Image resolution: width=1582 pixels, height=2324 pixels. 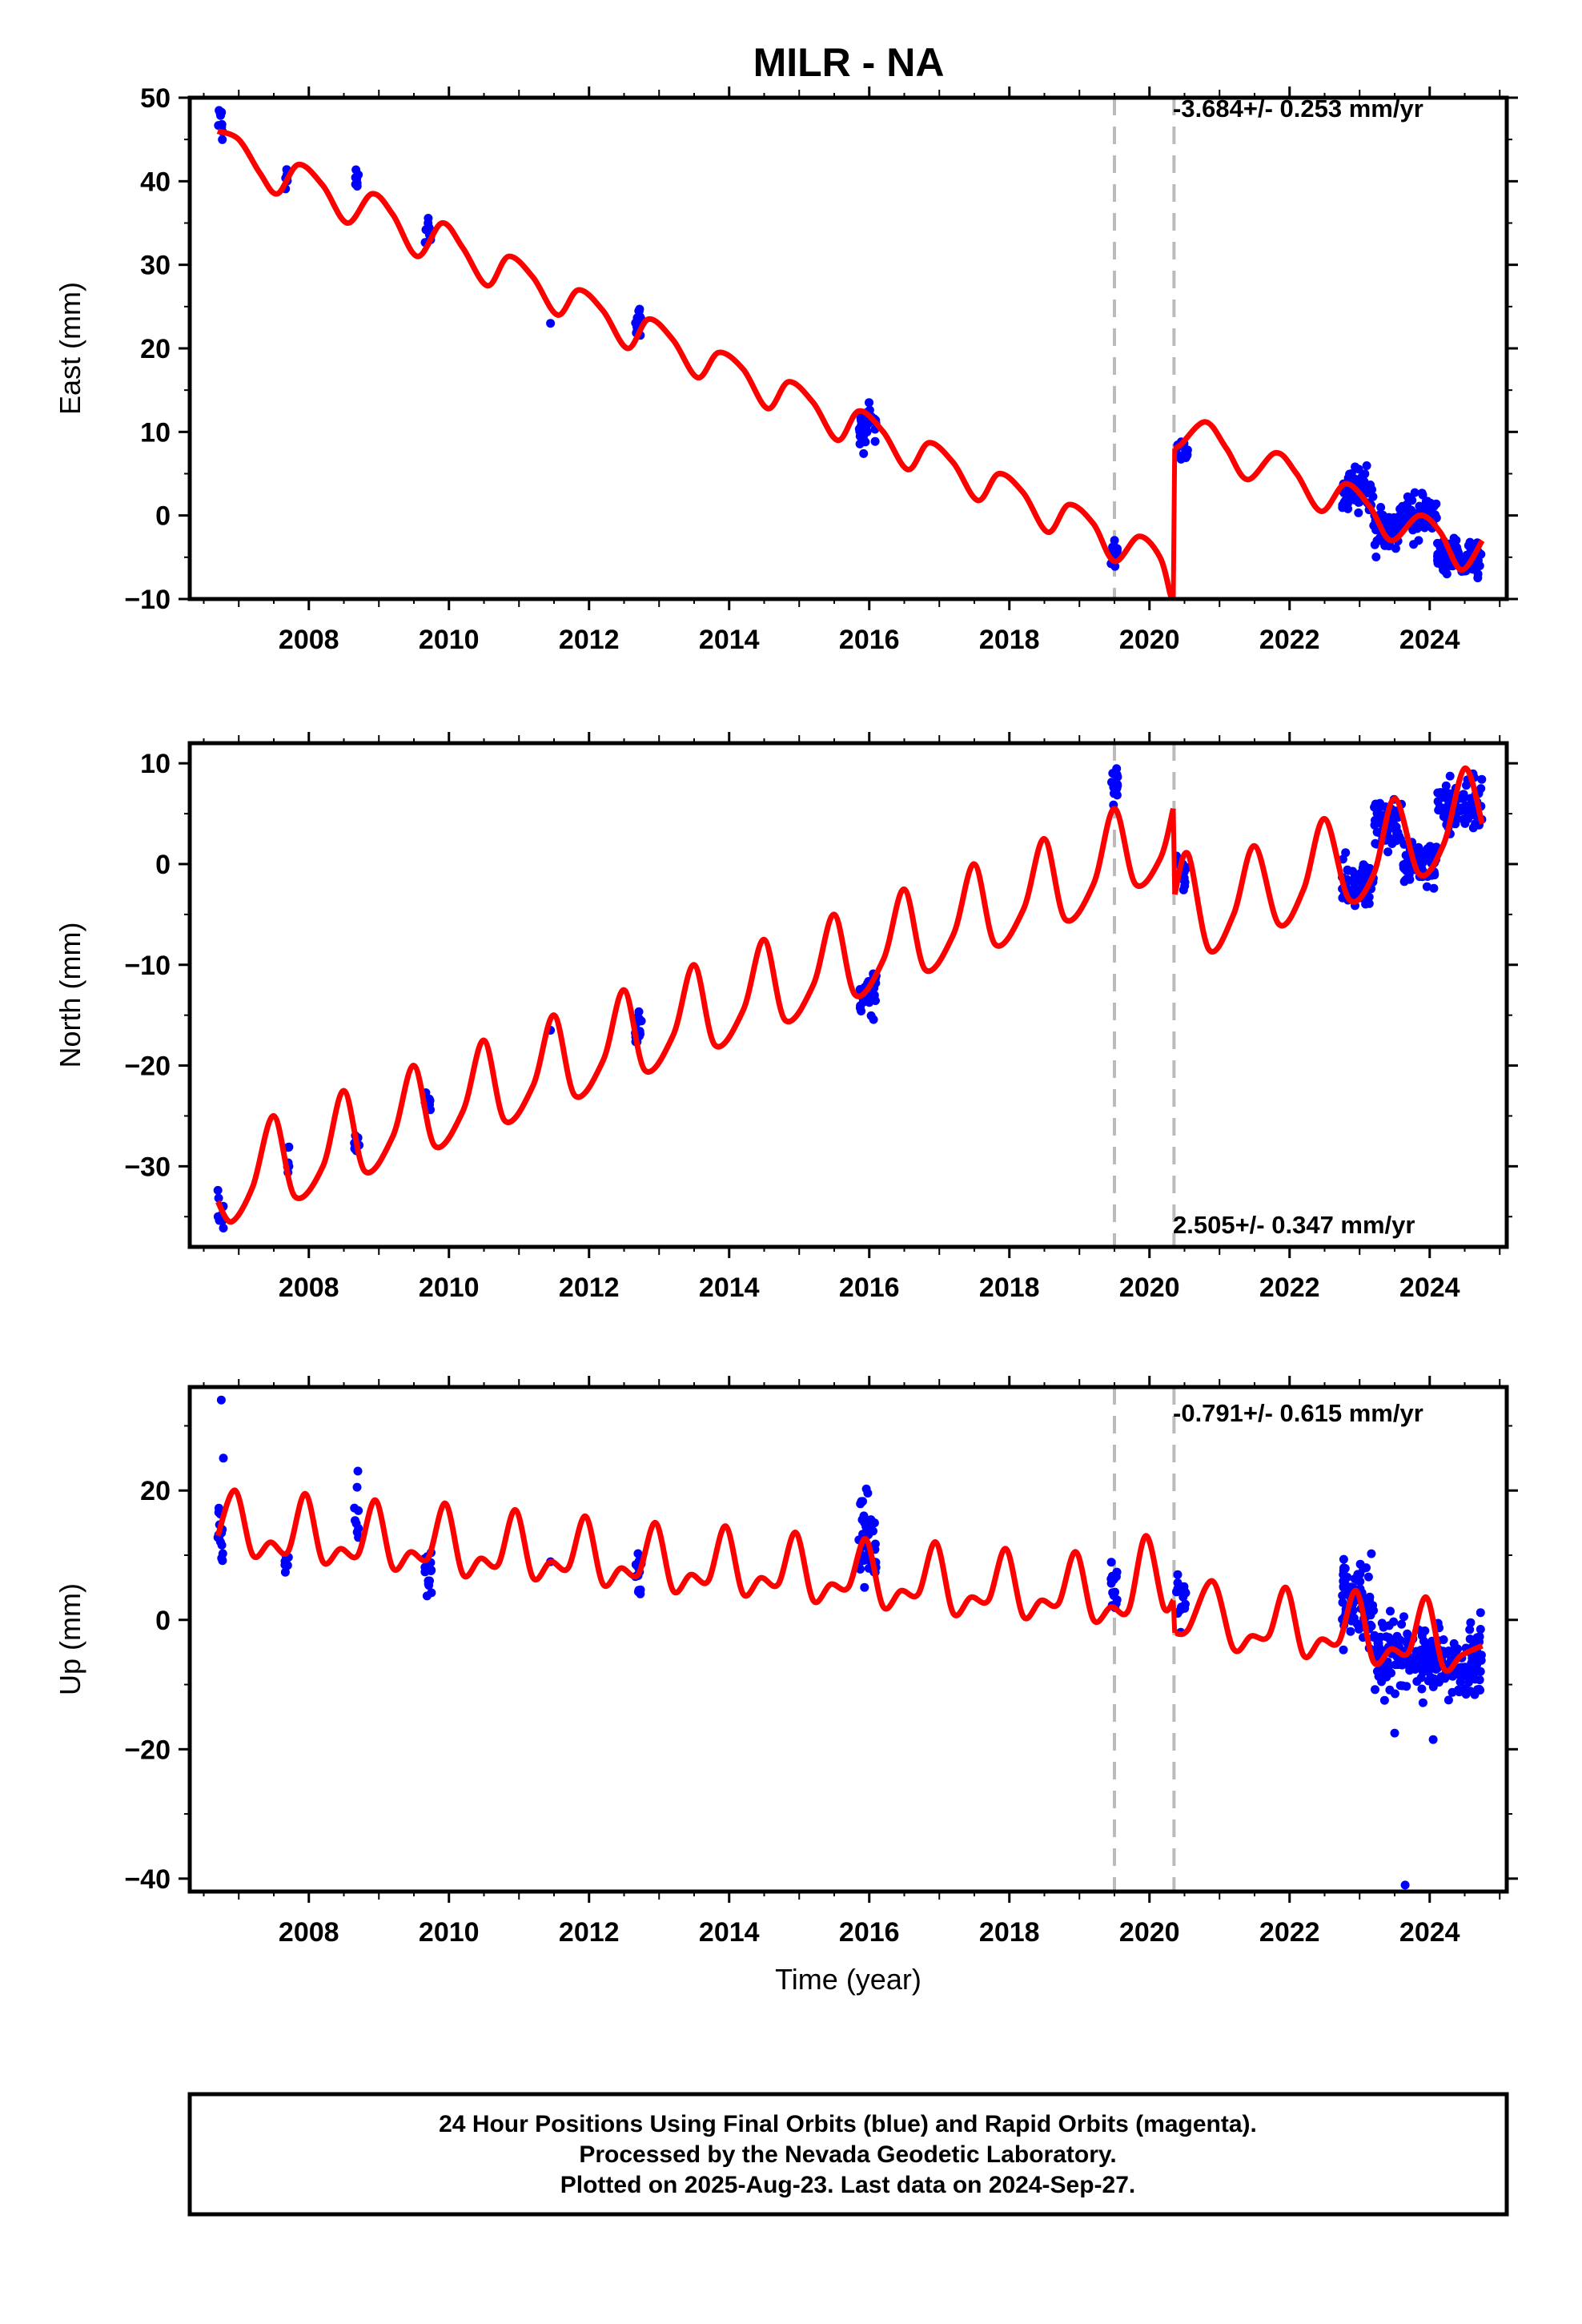 What do you see at coordinates (155, 182) in the screenshot?
I see `y-tick-label: 40` at bounding box center [155, 182].